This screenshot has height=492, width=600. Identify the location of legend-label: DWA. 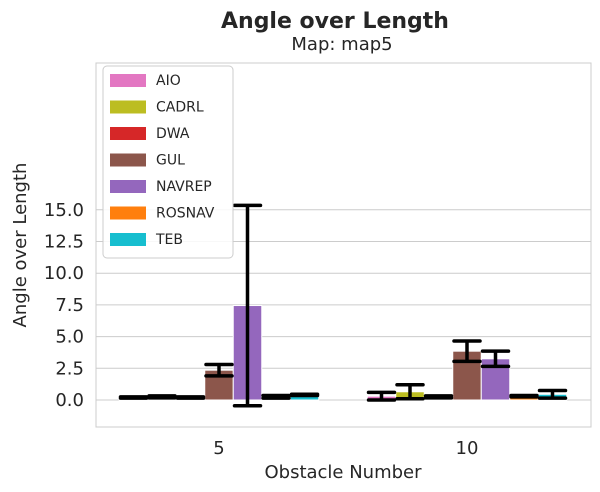
(173, 134).